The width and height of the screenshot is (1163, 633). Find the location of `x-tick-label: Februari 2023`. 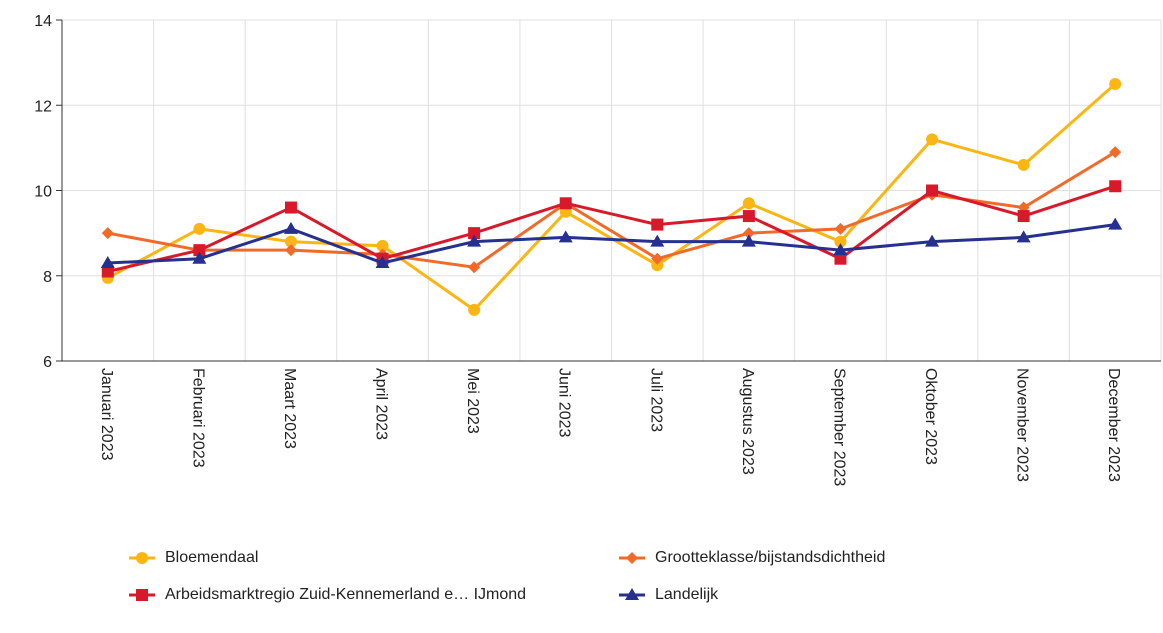

x-tick-label: Februari 2023 is located at coordinates (197, 418).